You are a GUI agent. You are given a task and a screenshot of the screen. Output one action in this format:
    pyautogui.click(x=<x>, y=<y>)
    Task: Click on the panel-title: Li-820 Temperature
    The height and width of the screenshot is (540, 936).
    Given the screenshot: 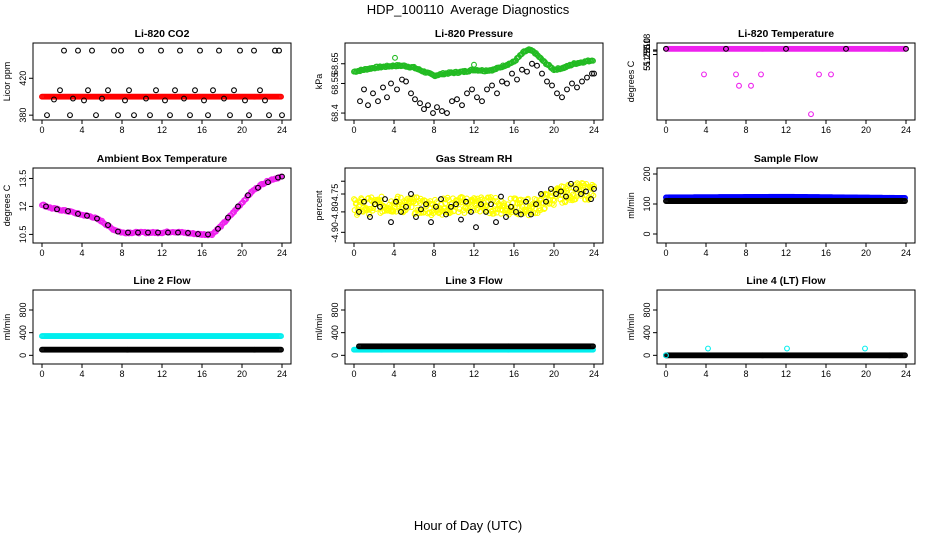 What is the action you would take?
    pyautogui.click(x=786, y=34)
    